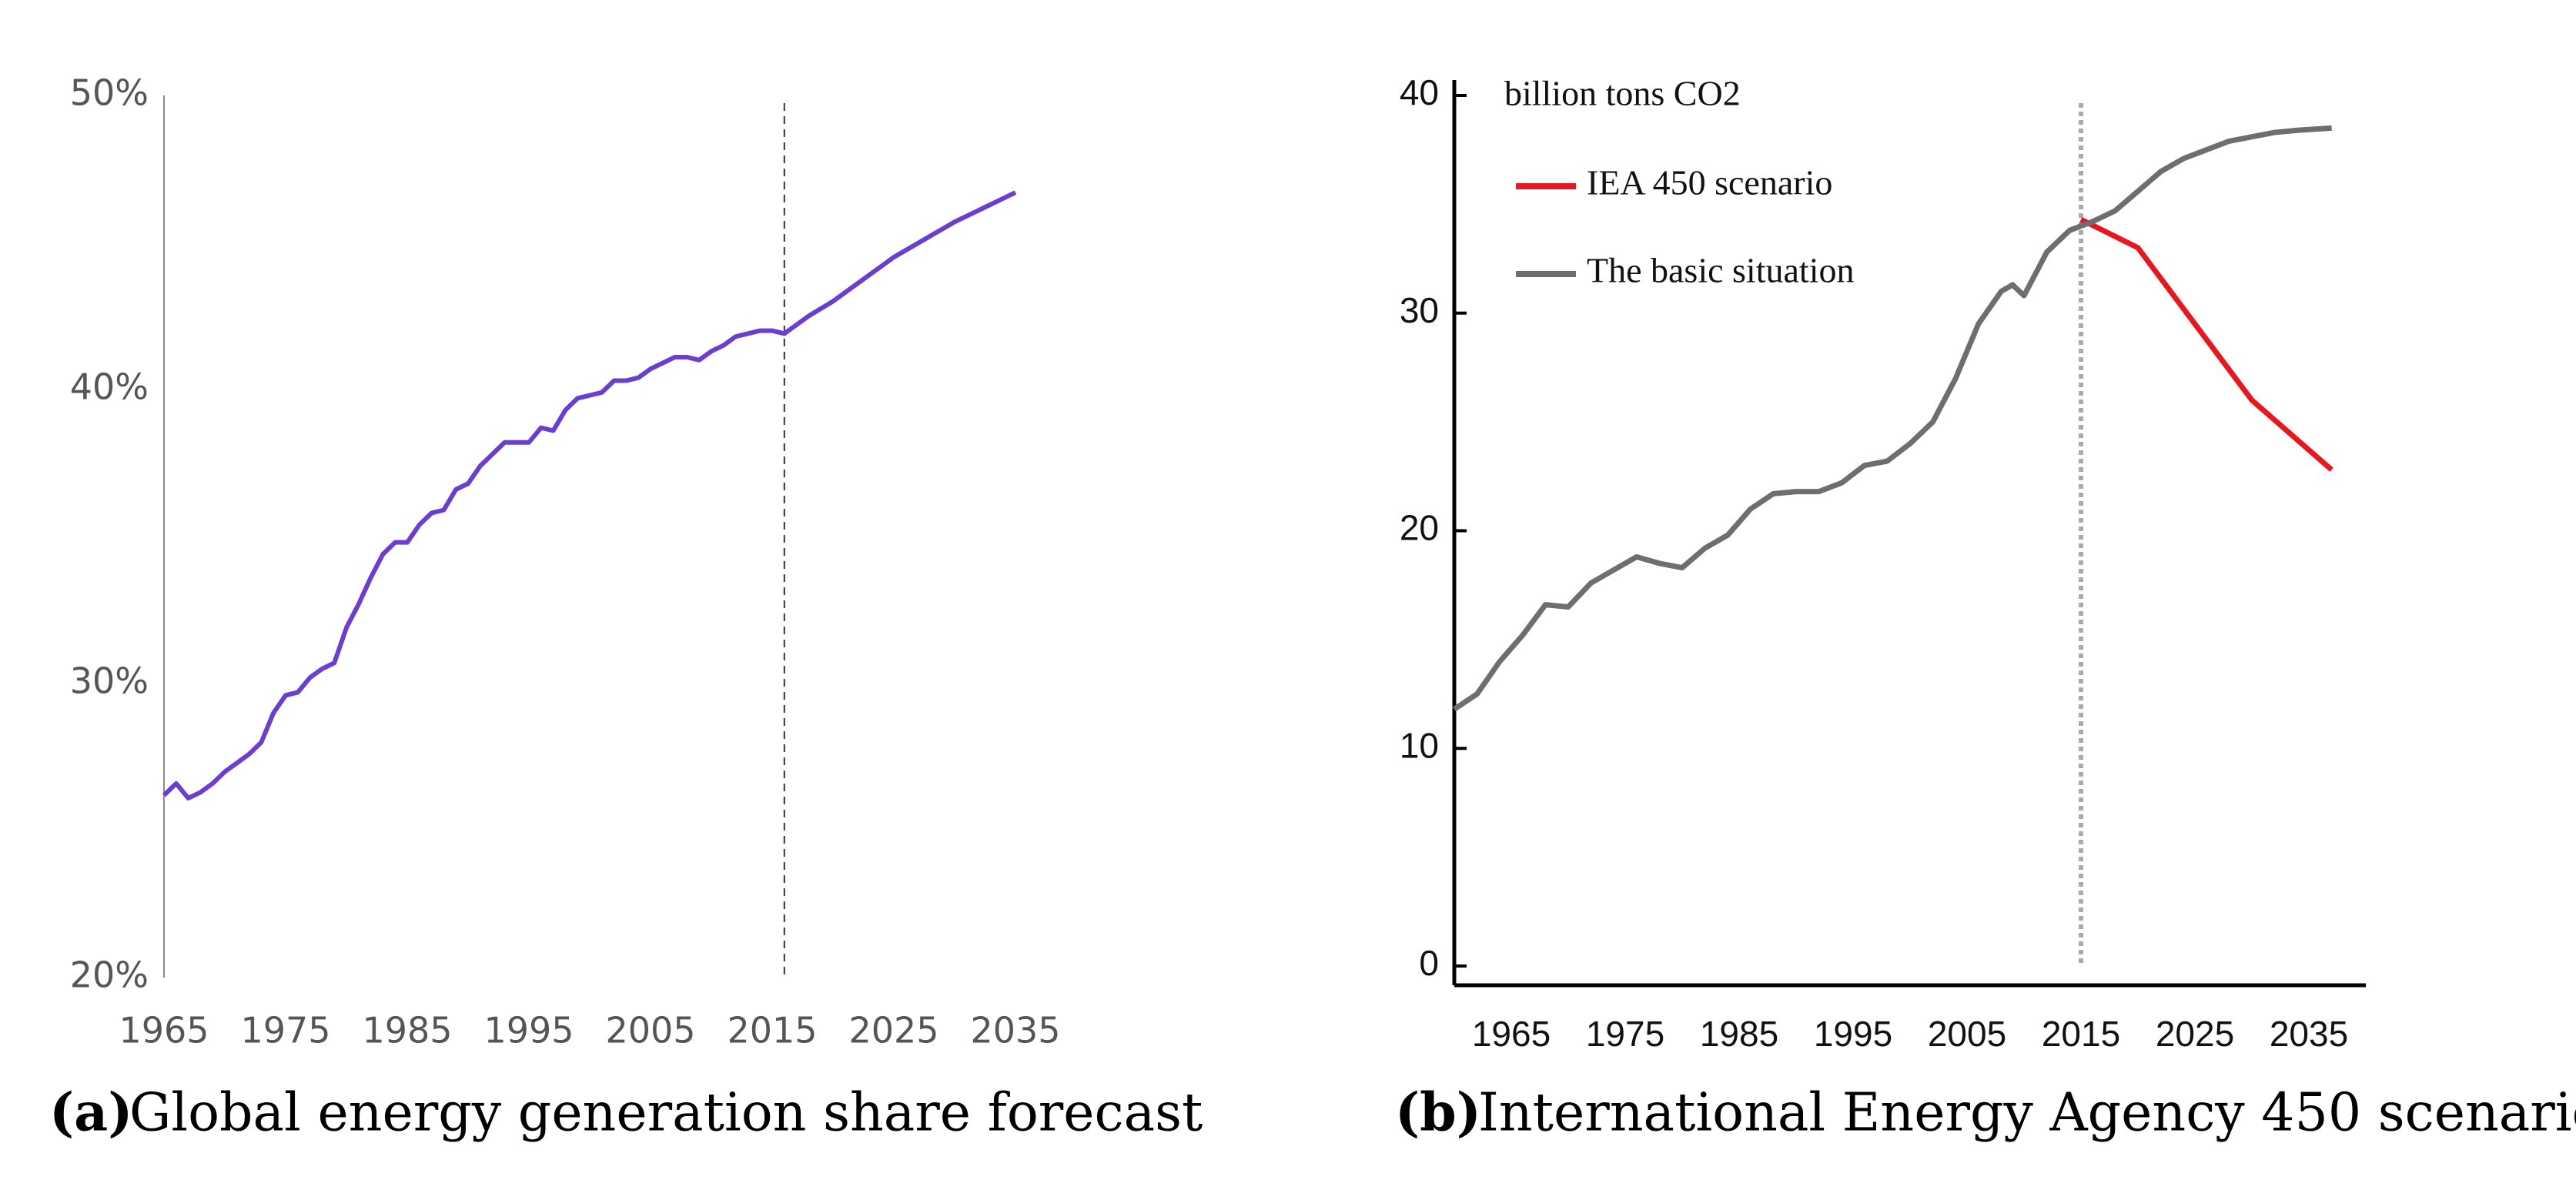 The height and width of the screenshot is (1180, 2576). Describe the element at coordinates (1721, 270) in the screenshot. I see `legend-label: The basic situation` at that location.